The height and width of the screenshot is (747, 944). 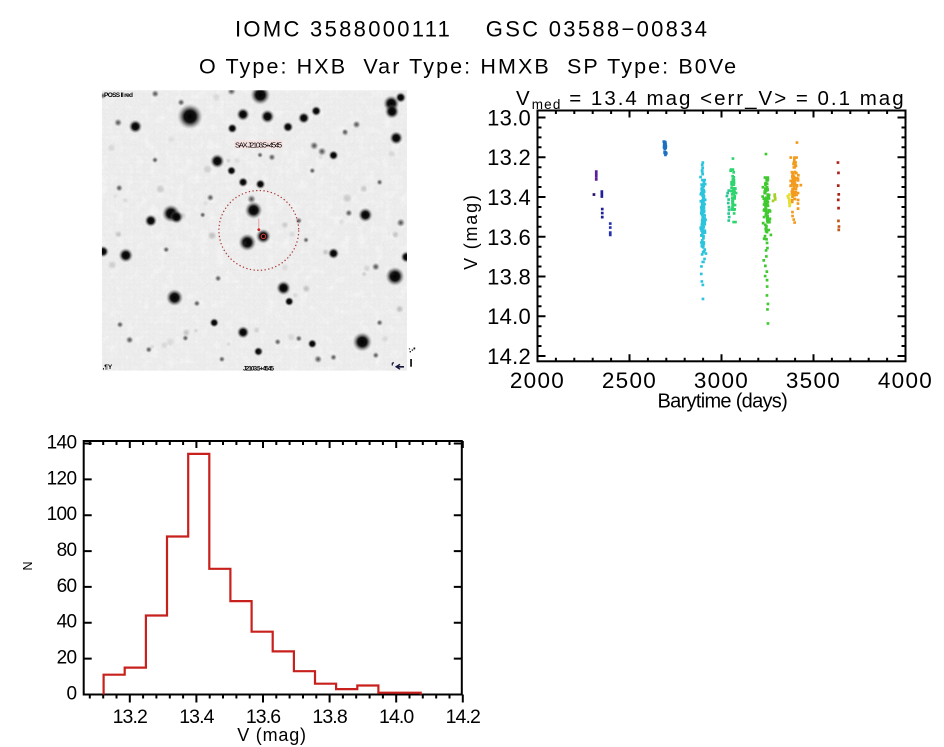 I want to click on svg-text: 2000, so click(x=537, y=380).